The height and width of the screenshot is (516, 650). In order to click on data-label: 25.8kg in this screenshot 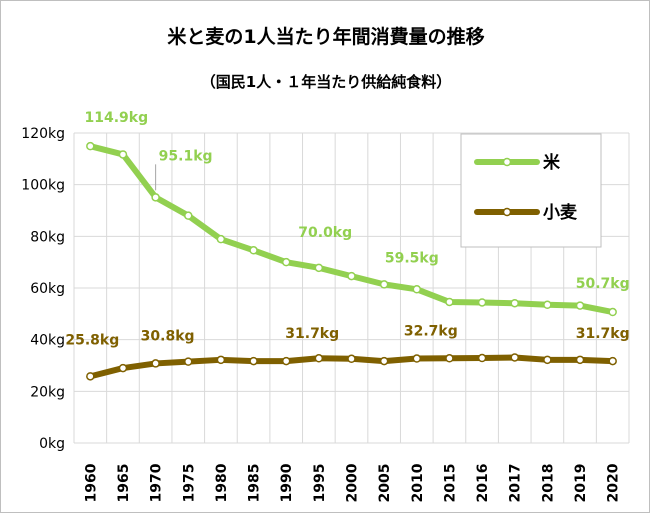, I will do `click(92, 340)`.